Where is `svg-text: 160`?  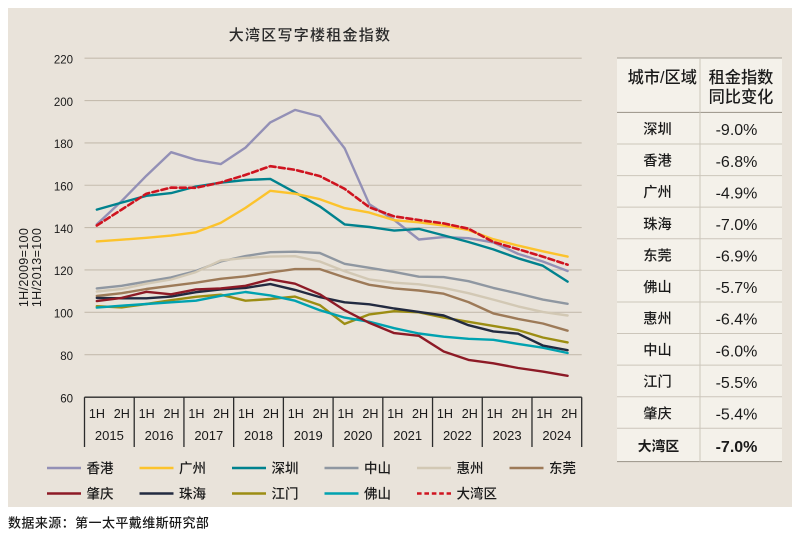
svg-text: 160 is located at coordinates (63, 187).